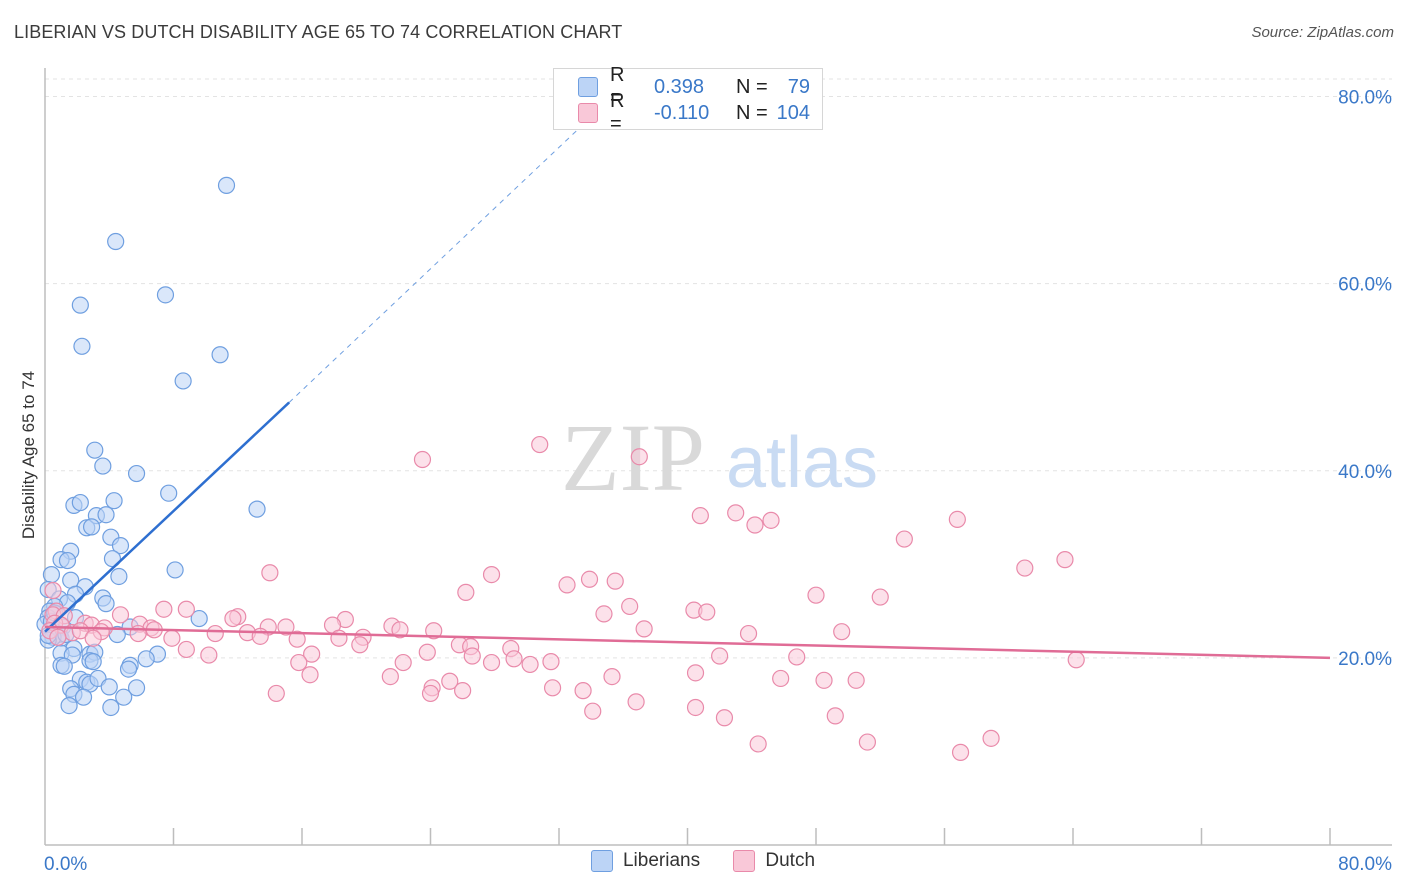 The width and height of the screenshot is (1406, 892). What do you see at coordinates (793, 112) in the screenshot?
I see `stats-n-value: 104` at bounding box center [793, 112].